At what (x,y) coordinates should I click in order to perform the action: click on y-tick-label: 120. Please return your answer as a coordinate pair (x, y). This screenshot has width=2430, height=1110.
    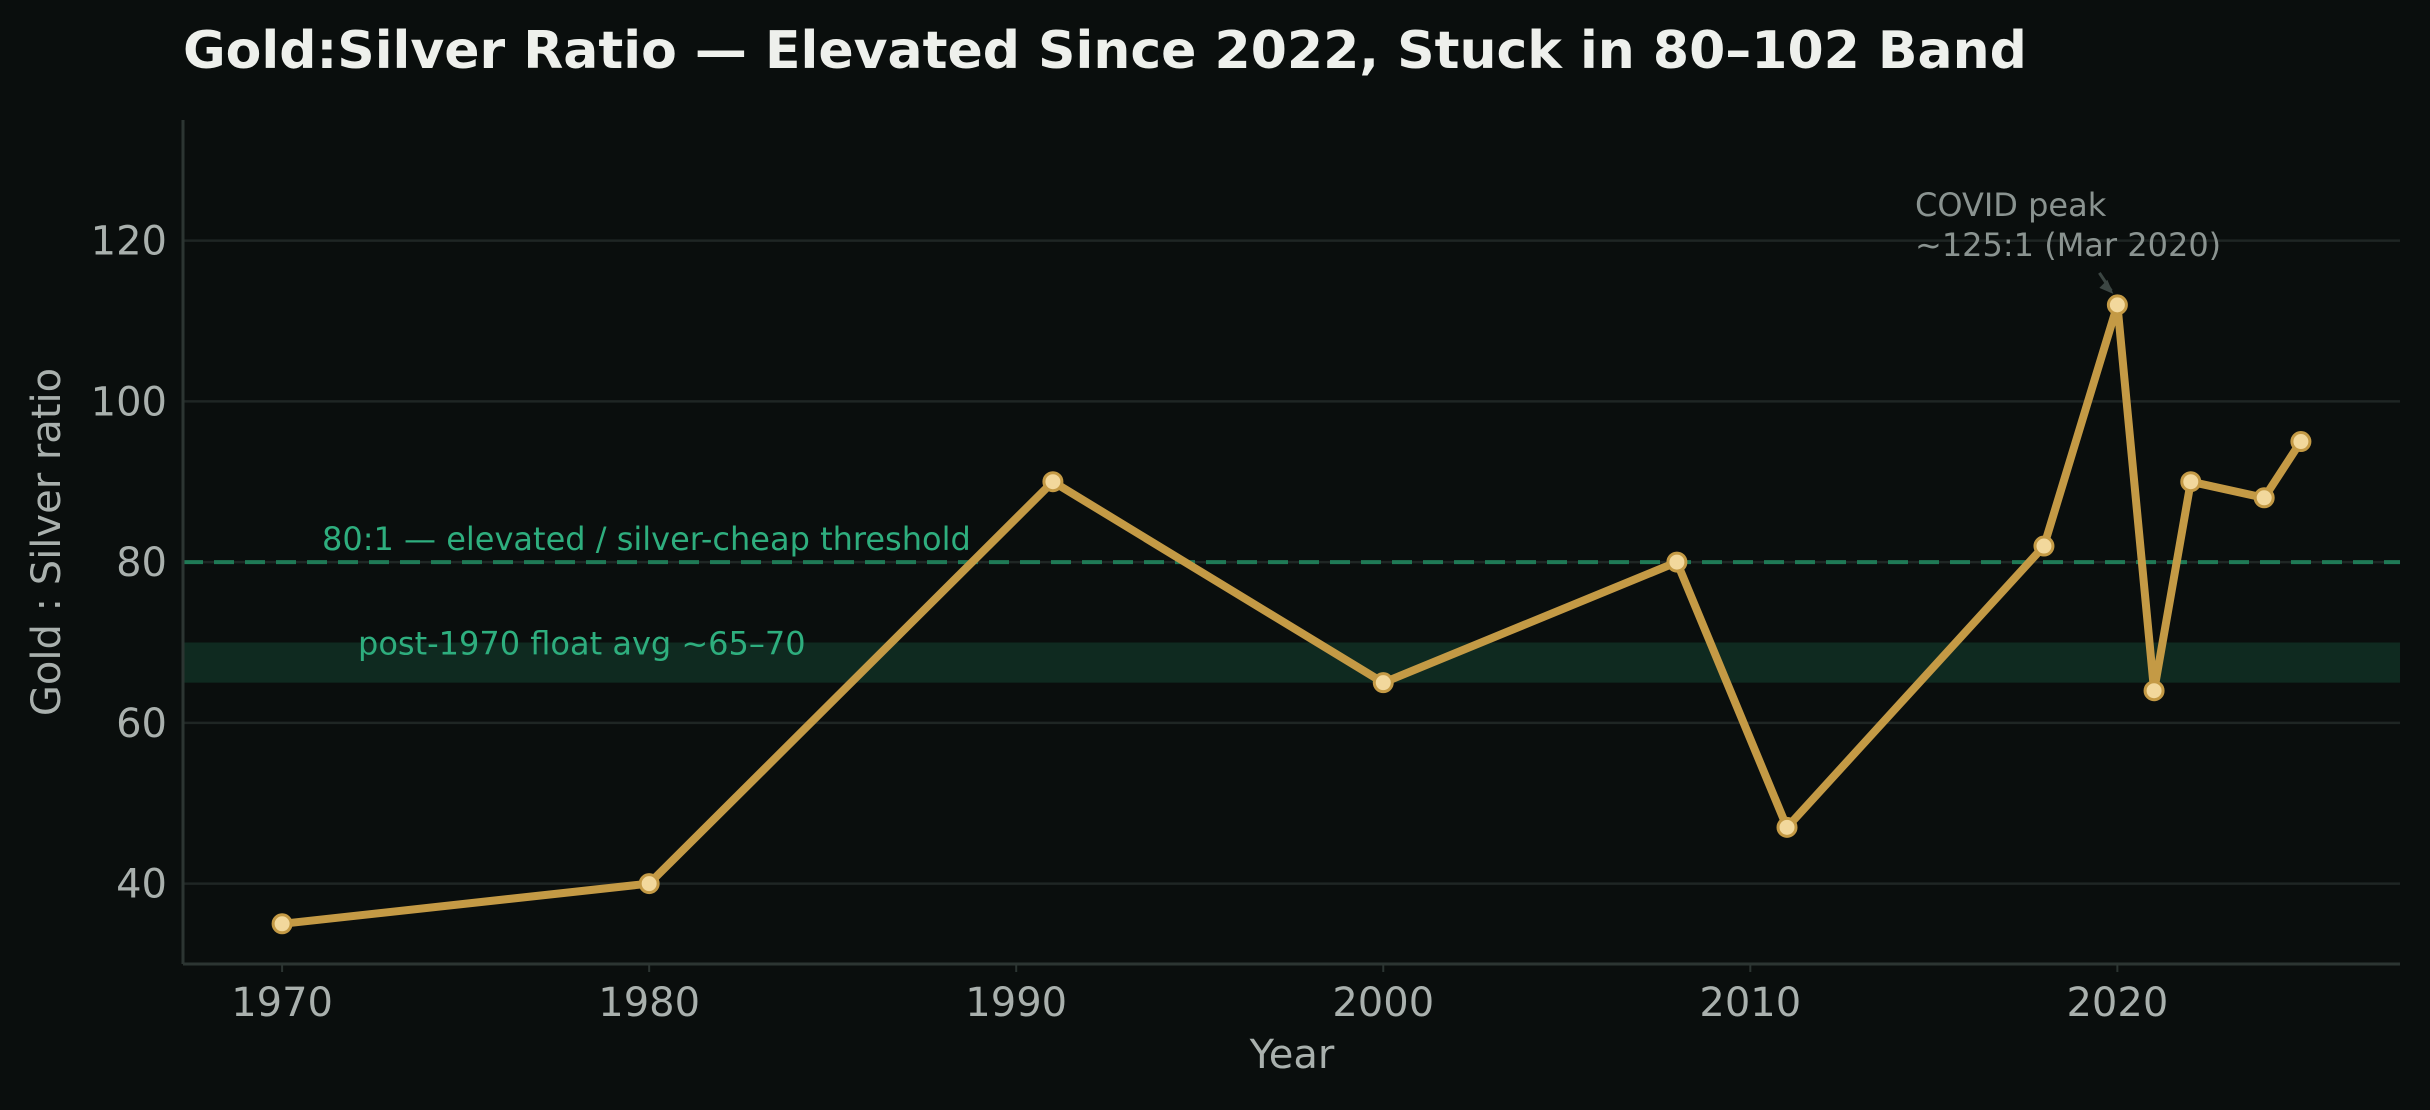
    Looking at the image, I should click on (129, 242).